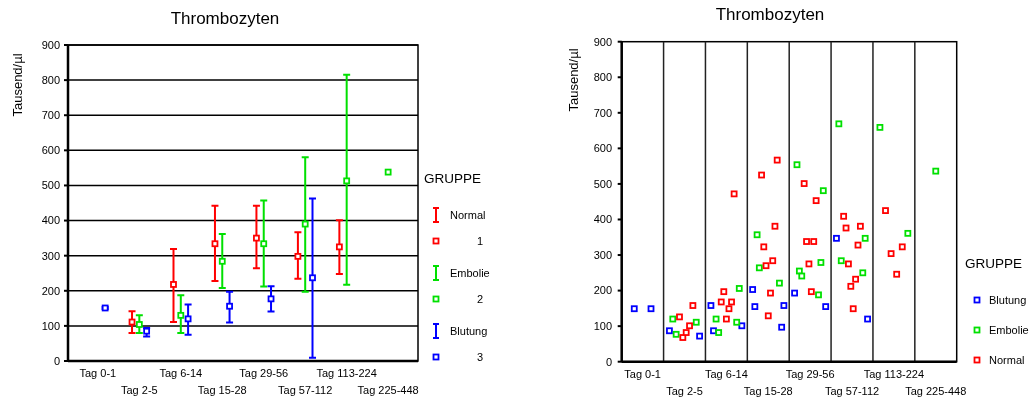  I want to click on text: 3, so click(480, 356).